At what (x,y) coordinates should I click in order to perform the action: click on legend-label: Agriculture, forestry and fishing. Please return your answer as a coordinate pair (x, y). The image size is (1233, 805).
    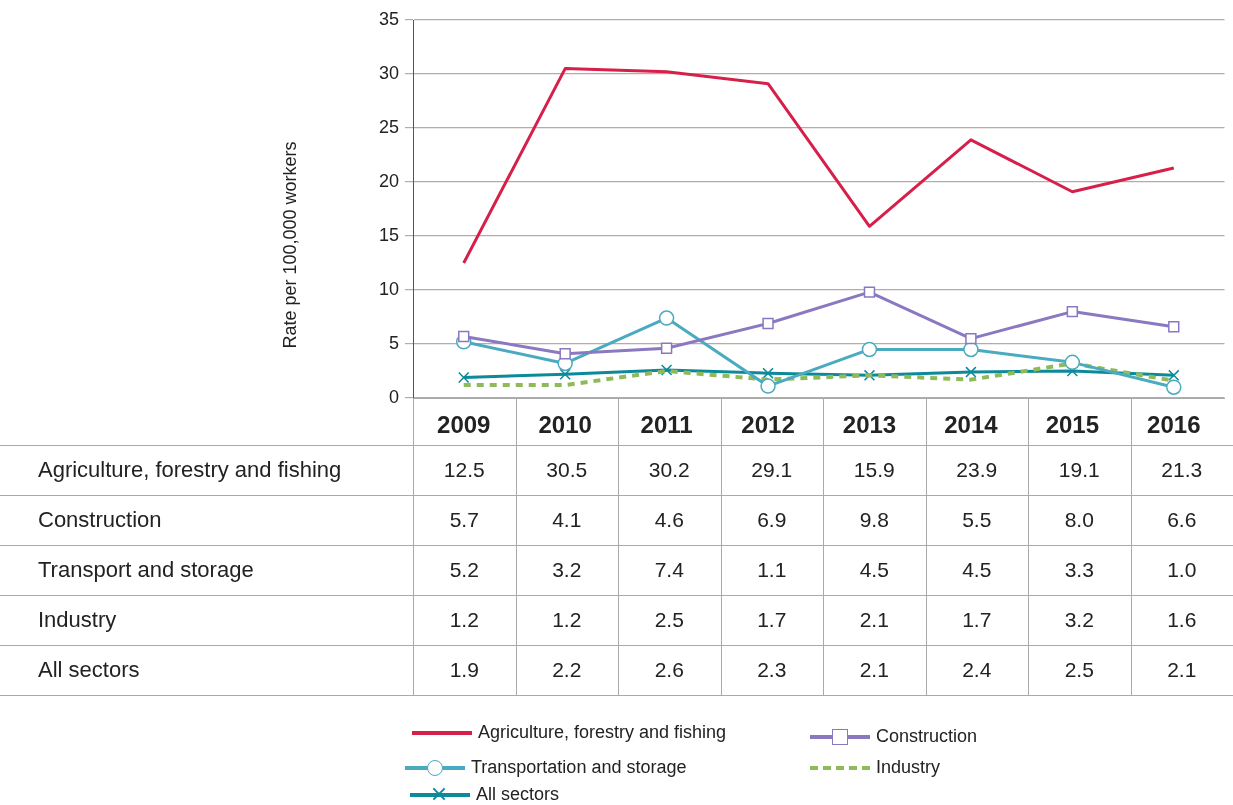
    Looking at the image, I should click on (602, 732).